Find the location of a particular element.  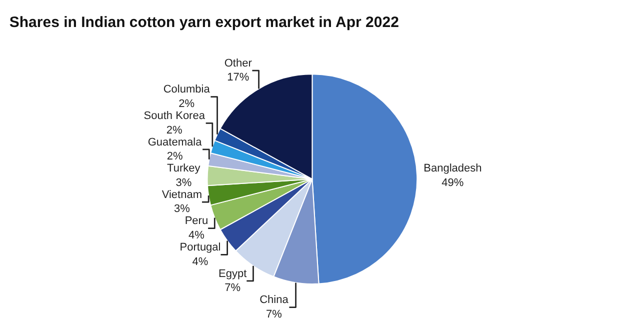

slice-label: South Korea is located at coordinates (175, 116).